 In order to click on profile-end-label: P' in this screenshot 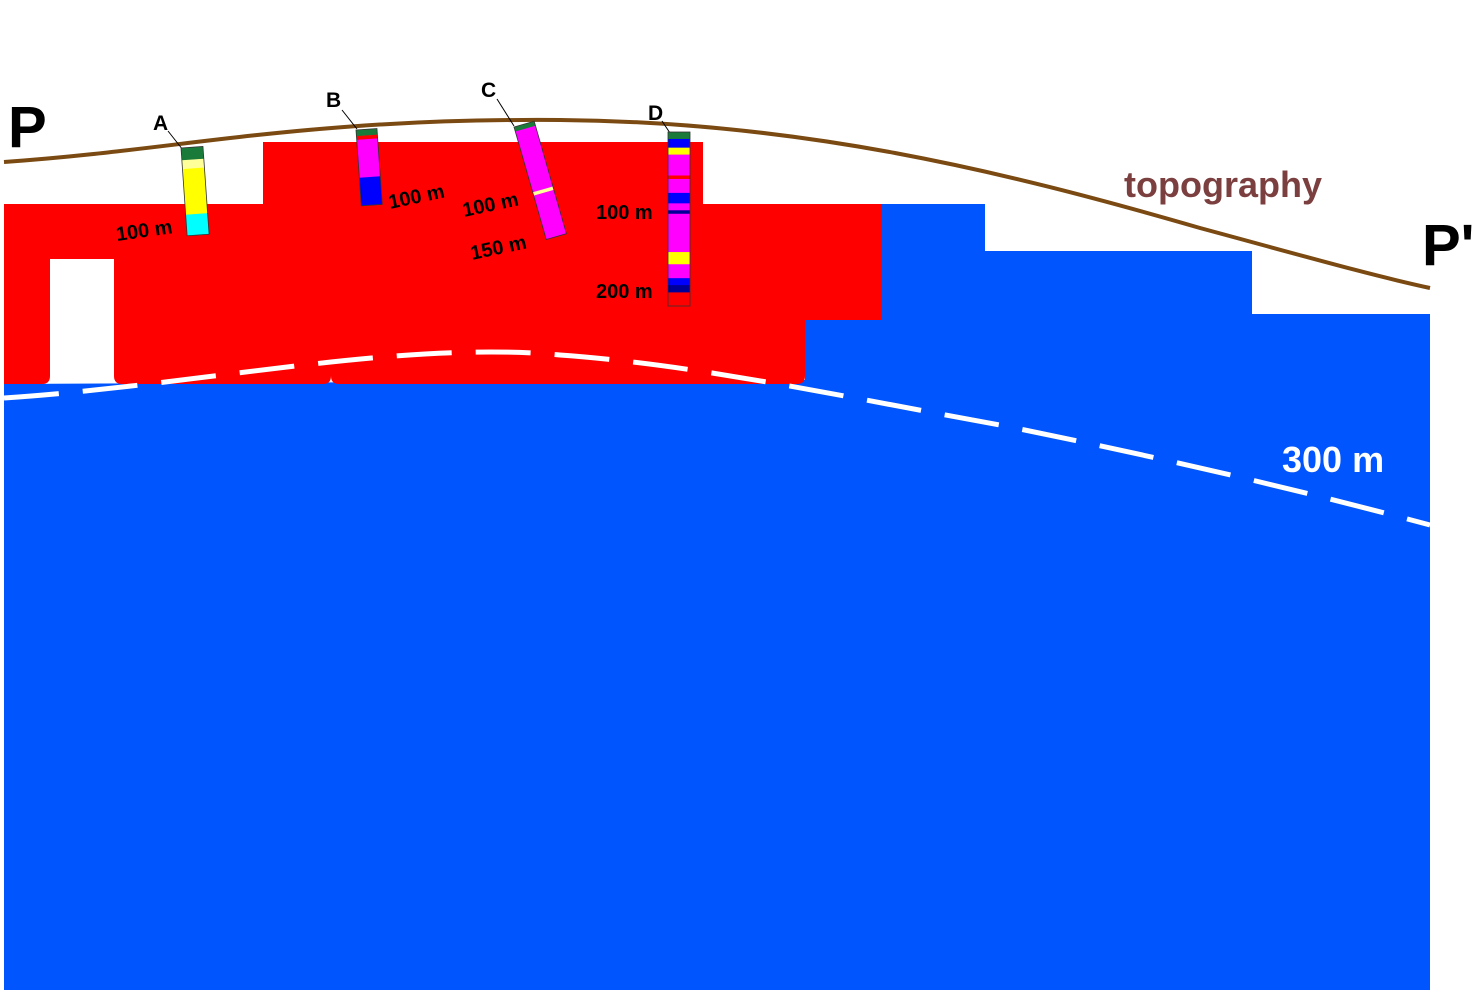, I will do `click(1448, 245)`.